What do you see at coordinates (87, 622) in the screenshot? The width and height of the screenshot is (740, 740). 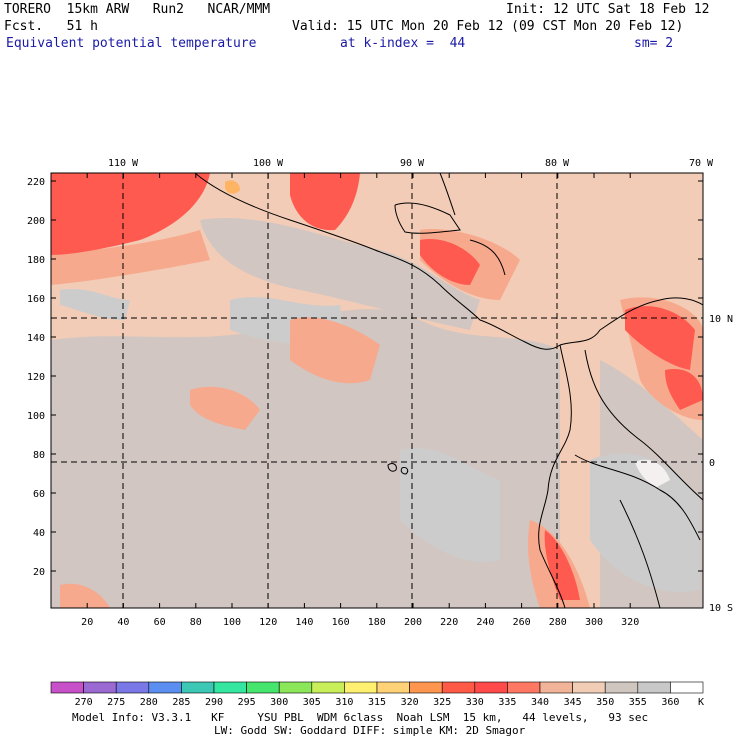 I see `x-tick-label: 20` at bounding box center [87, 622].